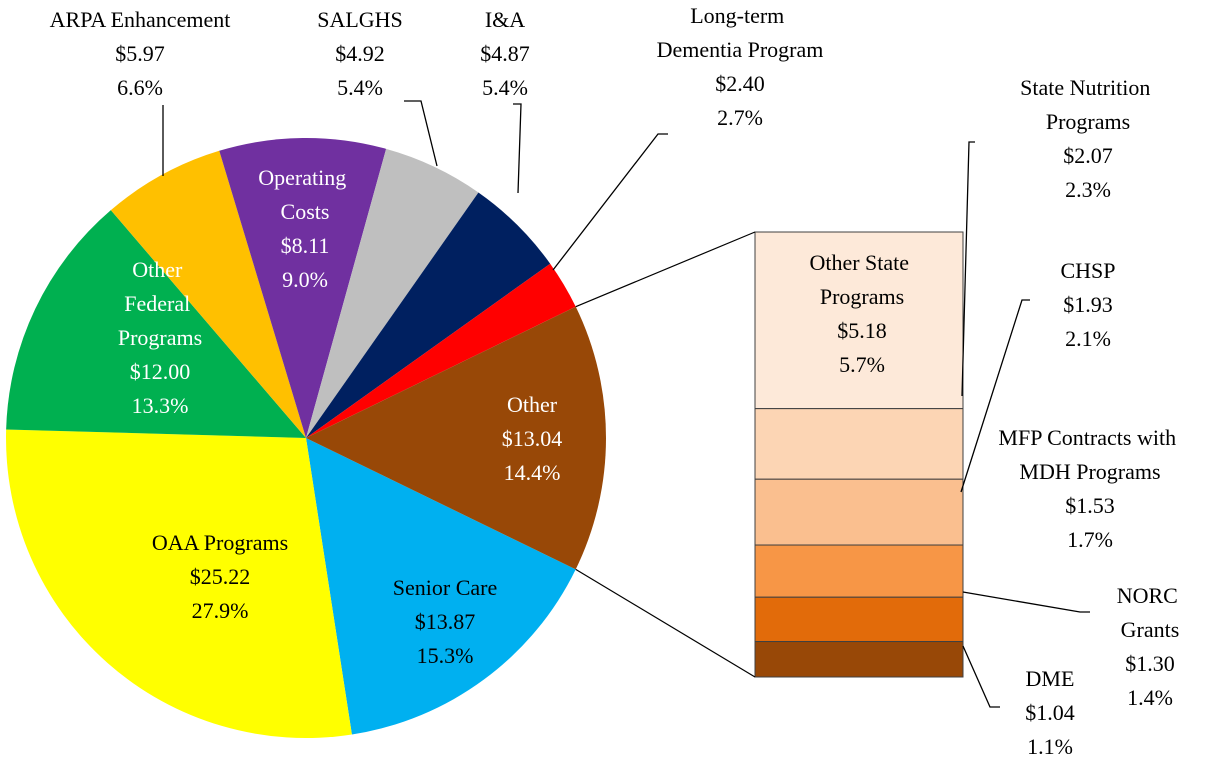 The image size is (1215, 759). What do you see at coordinates (1089, 471) in the screenshot?
I see `label-line: MDH Programs` at bounding box center [1089, 471].